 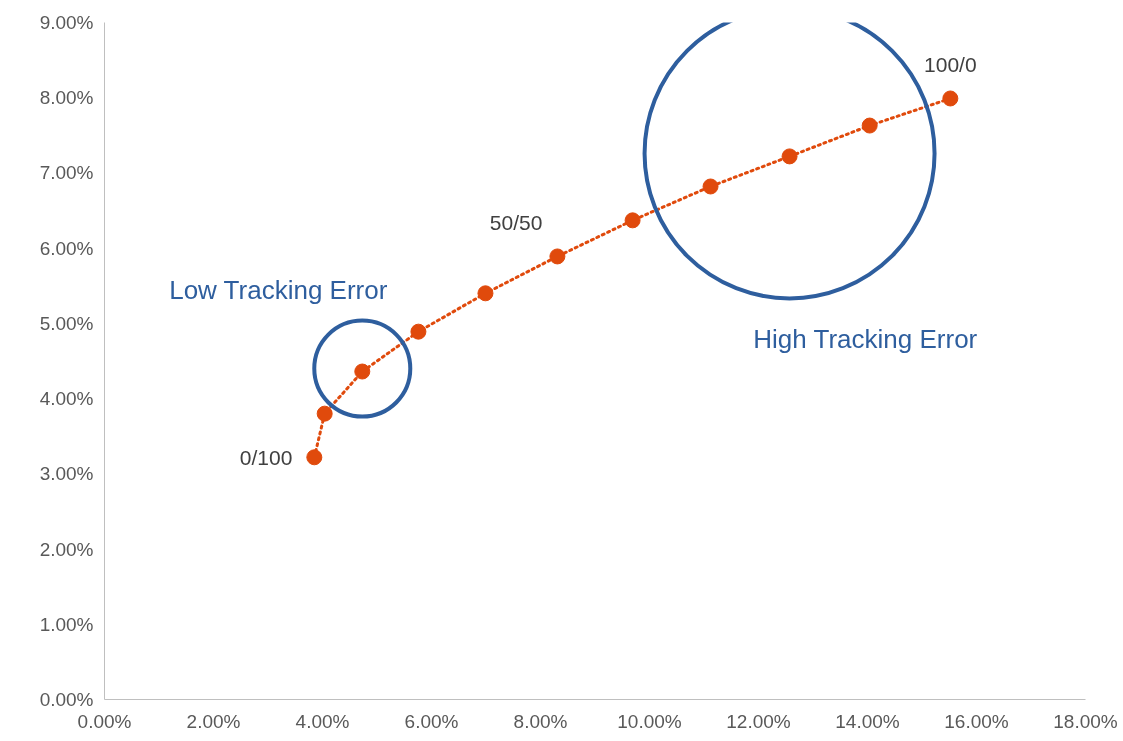 What do you see at coordinates (66, 399) in the screenshot?
I see `y-tick-label: 4.00%` at bounding box center [66, 399].